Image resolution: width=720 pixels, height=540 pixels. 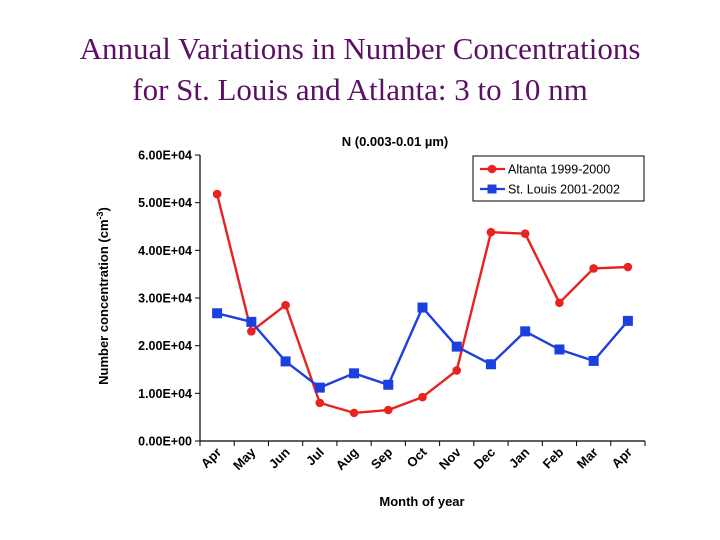 I want to click on series-line-stlouis, so click(x=422, y=347).